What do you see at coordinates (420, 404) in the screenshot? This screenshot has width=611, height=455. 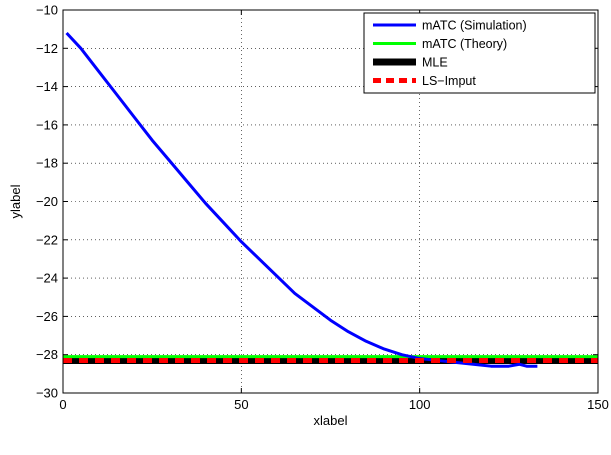 I see `x-tick-label: 100` at bounding box center [420, 404].